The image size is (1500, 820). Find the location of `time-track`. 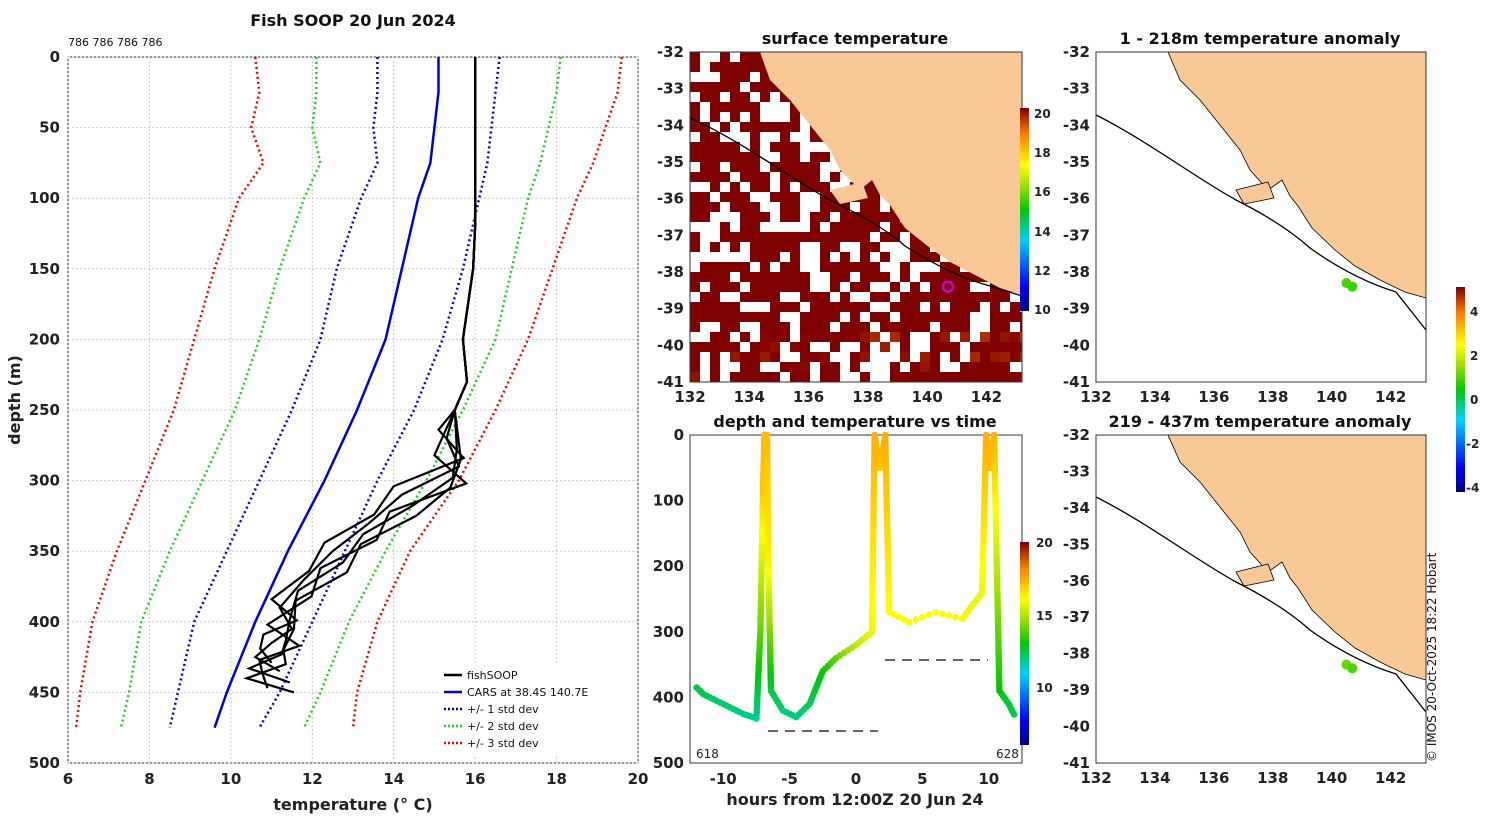

time-track is located at coordinates (855, 576).